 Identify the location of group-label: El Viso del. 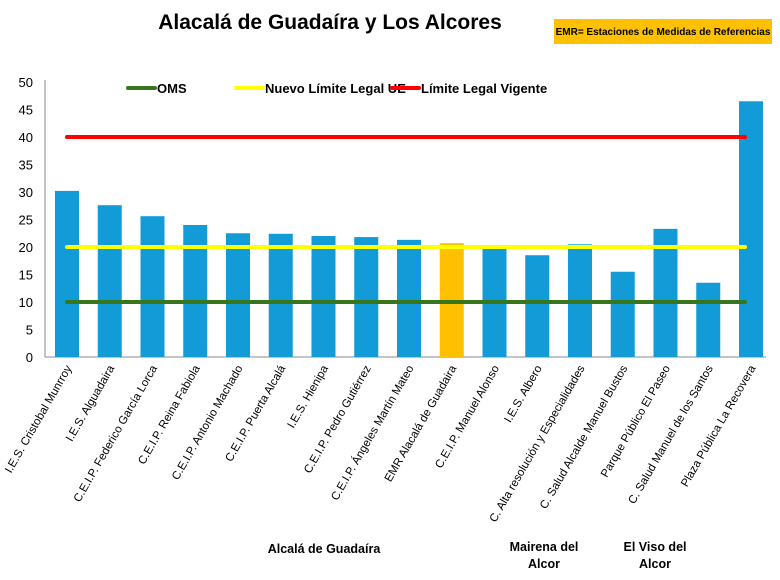
(655, 547).